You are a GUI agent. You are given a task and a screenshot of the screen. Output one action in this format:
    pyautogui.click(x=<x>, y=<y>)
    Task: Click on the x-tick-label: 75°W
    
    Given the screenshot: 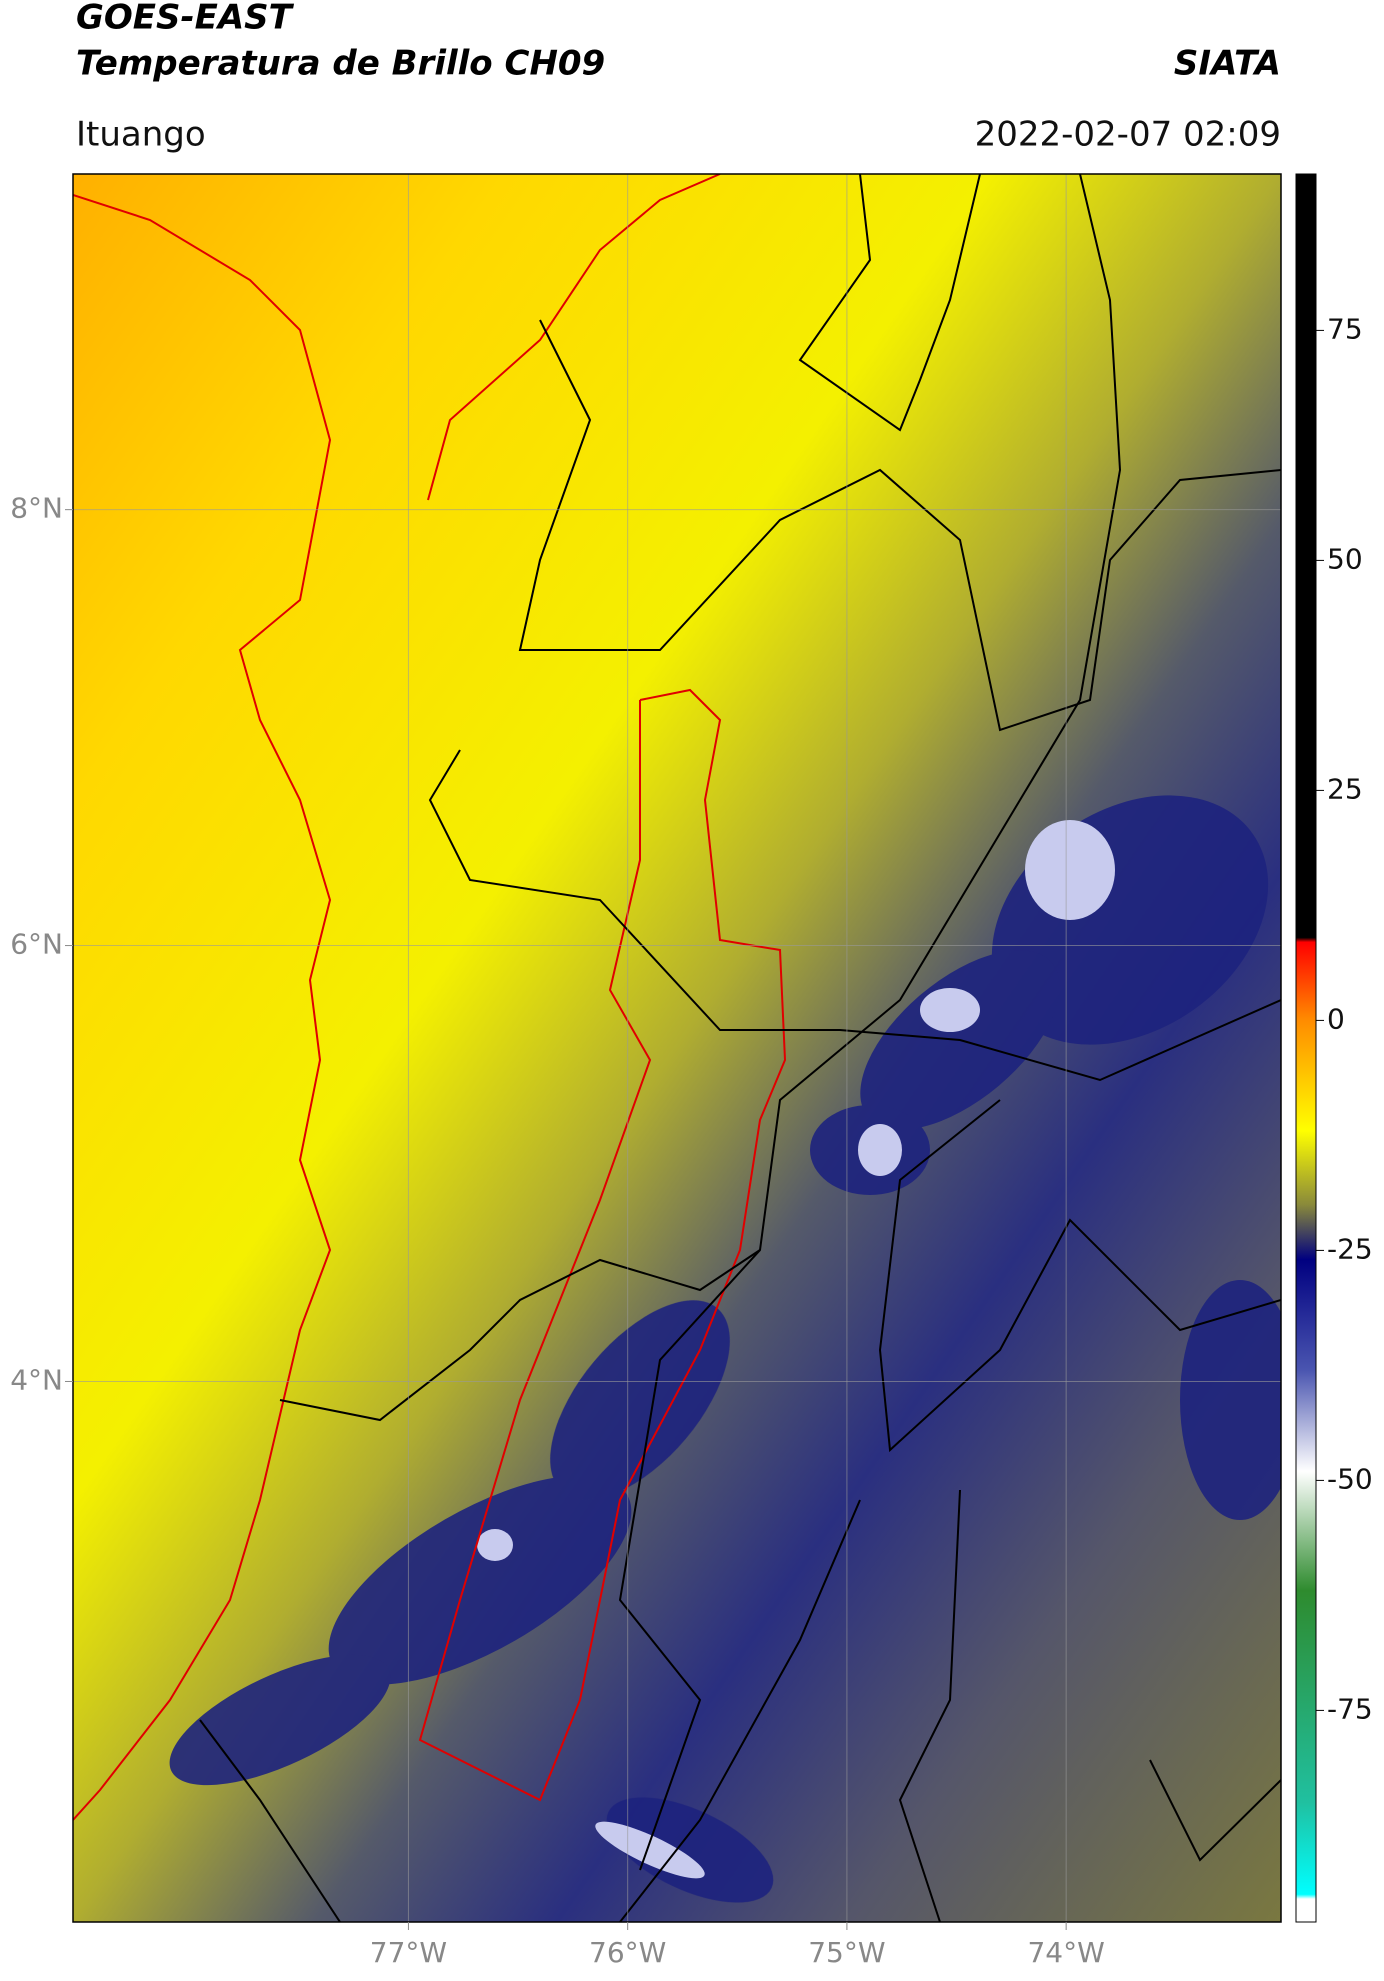 What is the action you would take?
    pyautogui.click(x=846, y=1952)
    